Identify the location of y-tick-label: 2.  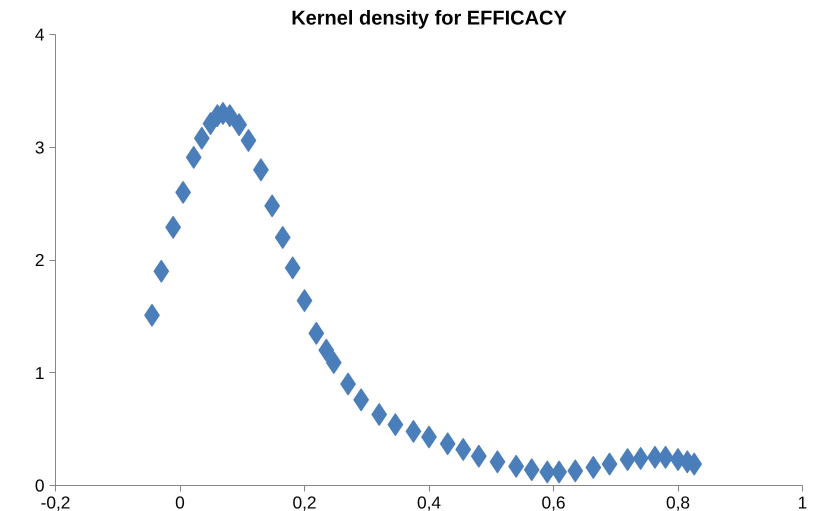
(39, 260).